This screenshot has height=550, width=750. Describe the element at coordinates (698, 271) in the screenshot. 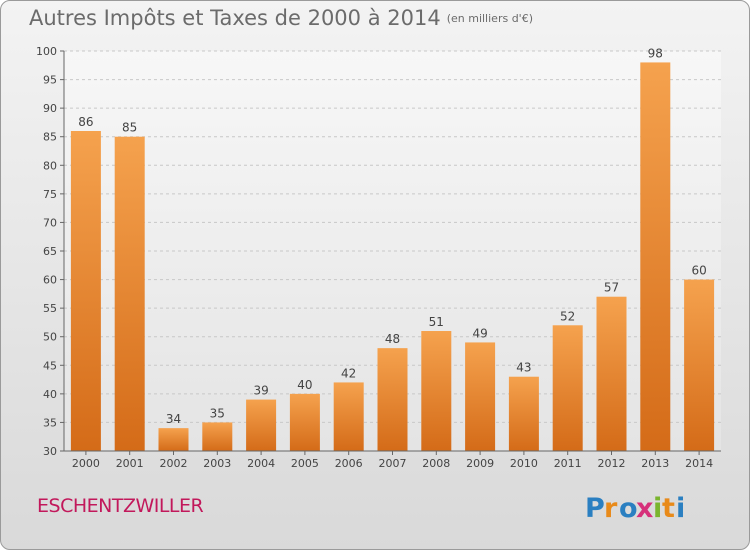

I see `bar-value-label: 60` at that location.